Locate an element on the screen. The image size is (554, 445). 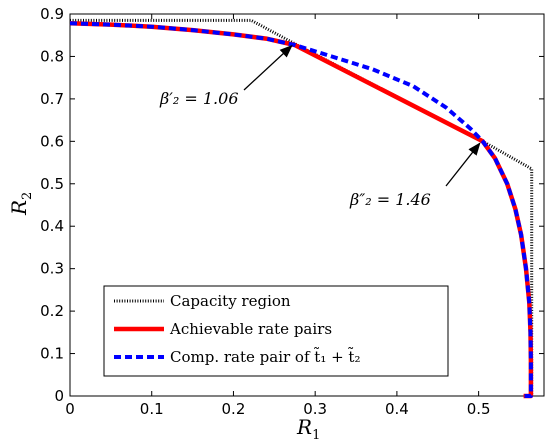
legend-label: Capacity region is located at coordinates (230, 301).